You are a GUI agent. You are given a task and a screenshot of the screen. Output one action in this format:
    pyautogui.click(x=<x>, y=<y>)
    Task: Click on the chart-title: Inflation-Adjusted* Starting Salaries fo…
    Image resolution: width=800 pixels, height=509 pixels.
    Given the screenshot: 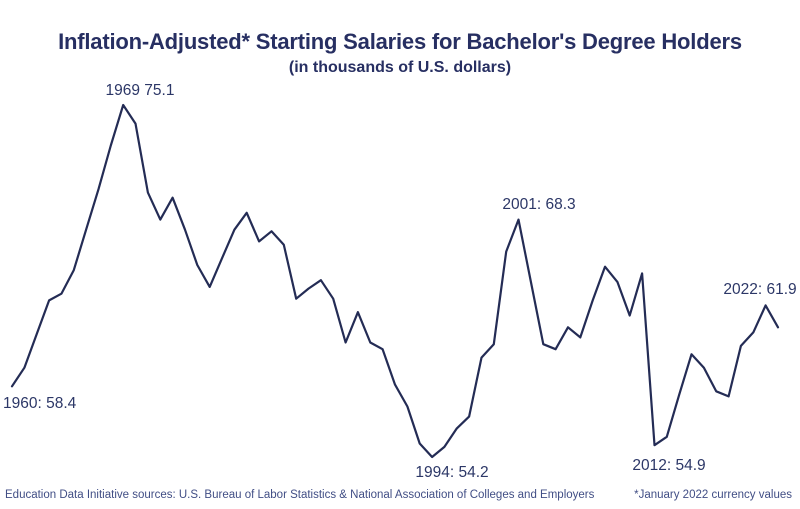 What is the action you would take?
    pyautogui.click(x=400, y=41)
    